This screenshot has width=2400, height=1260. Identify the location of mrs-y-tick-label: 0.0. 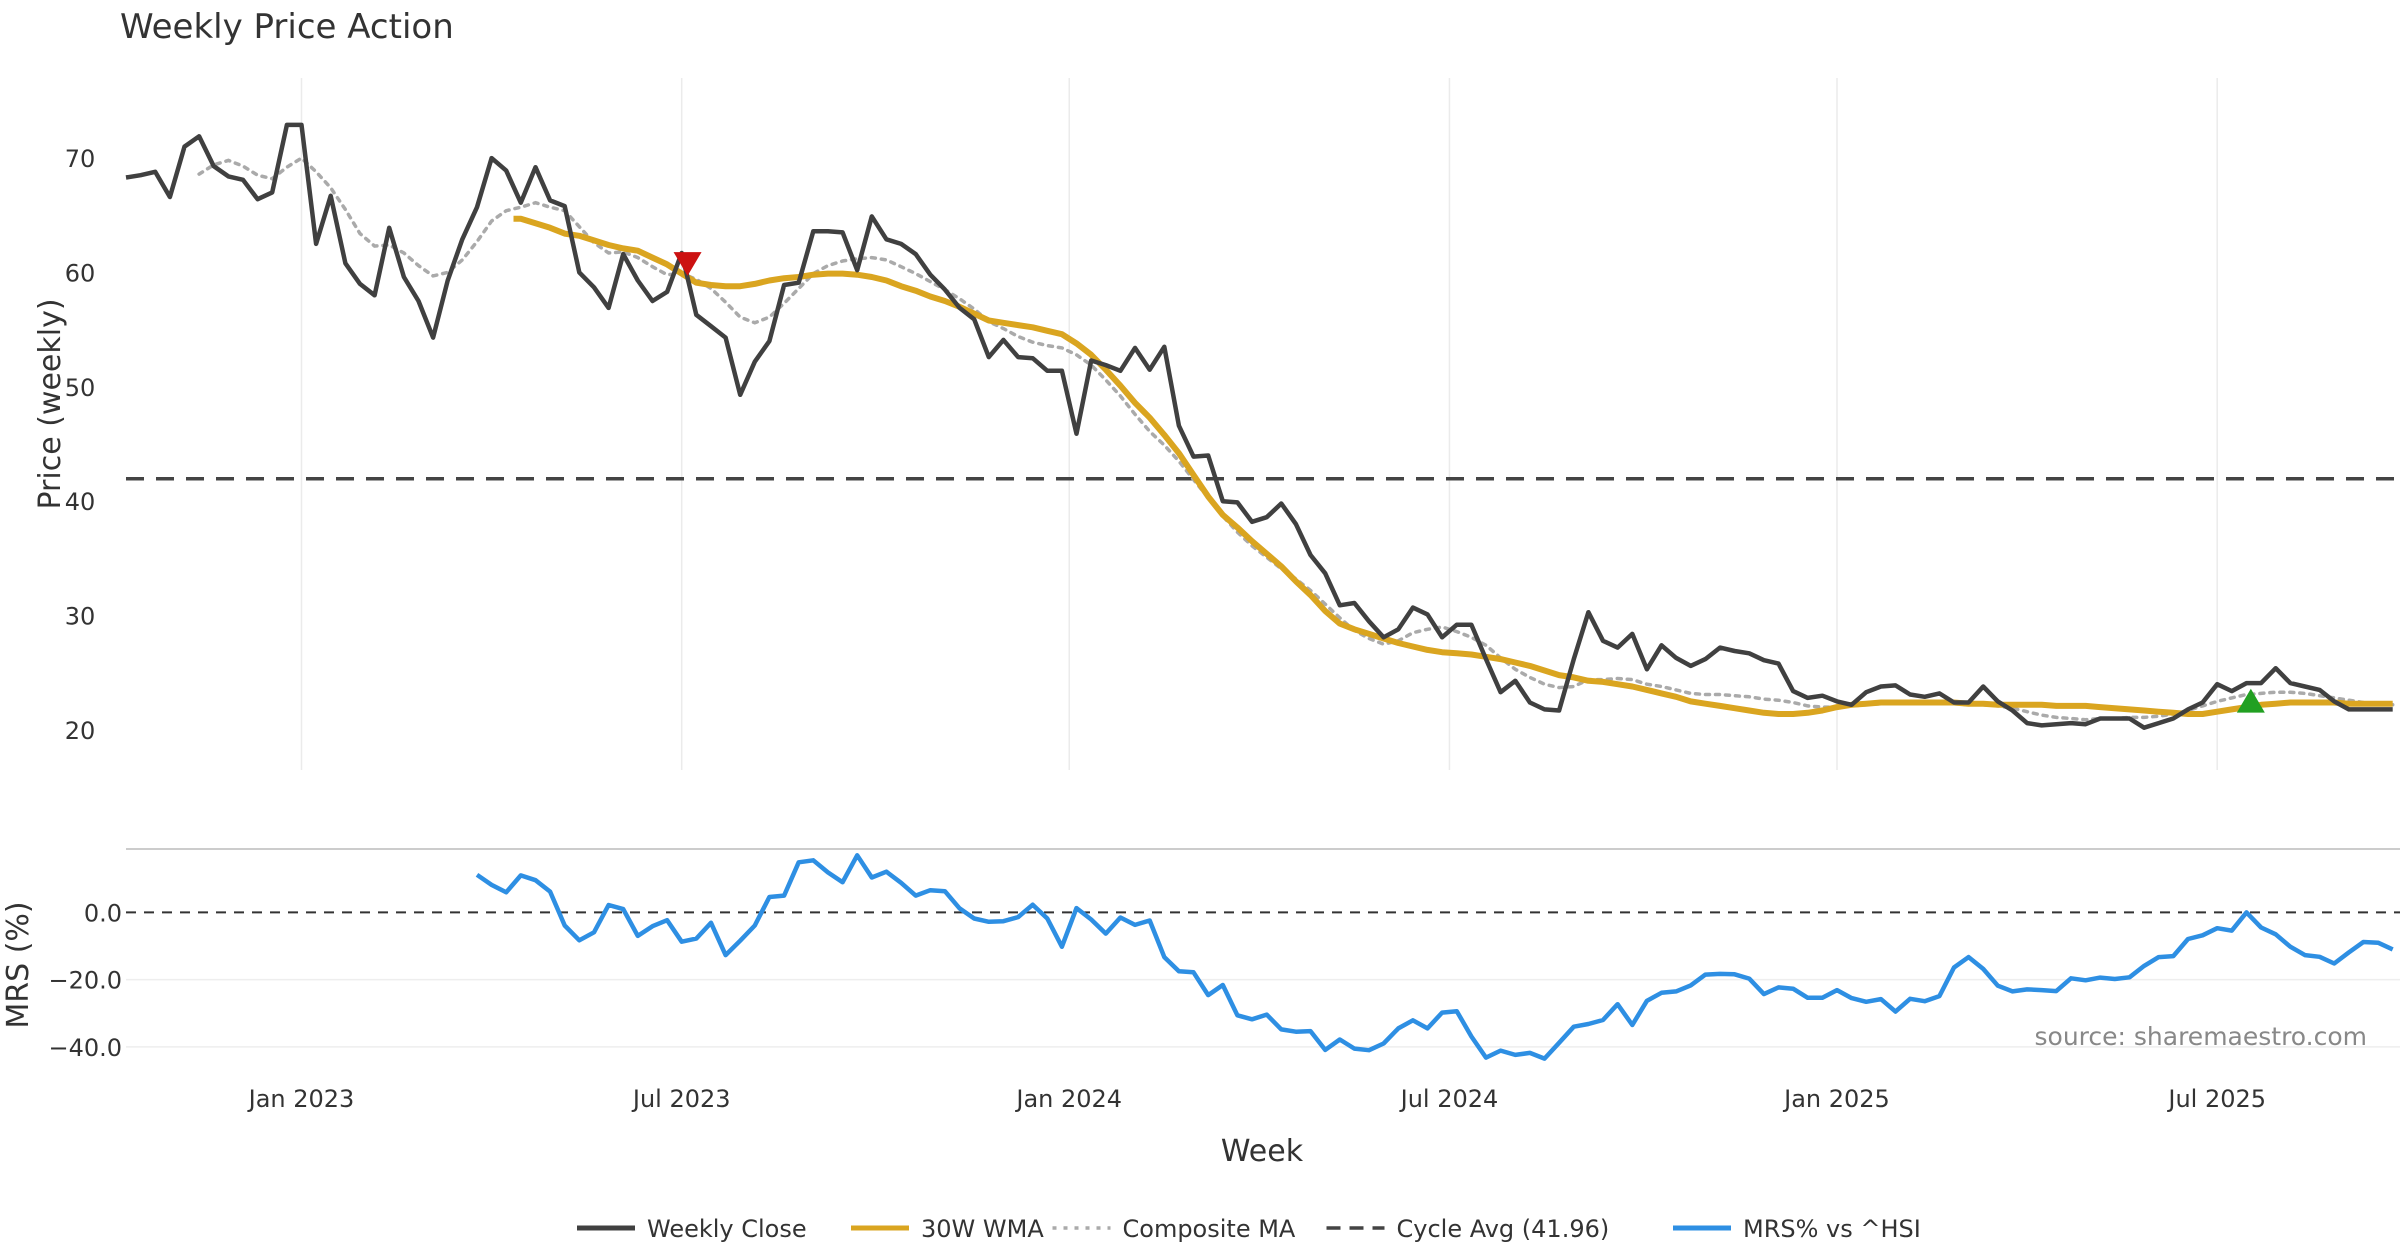
(103, 913).